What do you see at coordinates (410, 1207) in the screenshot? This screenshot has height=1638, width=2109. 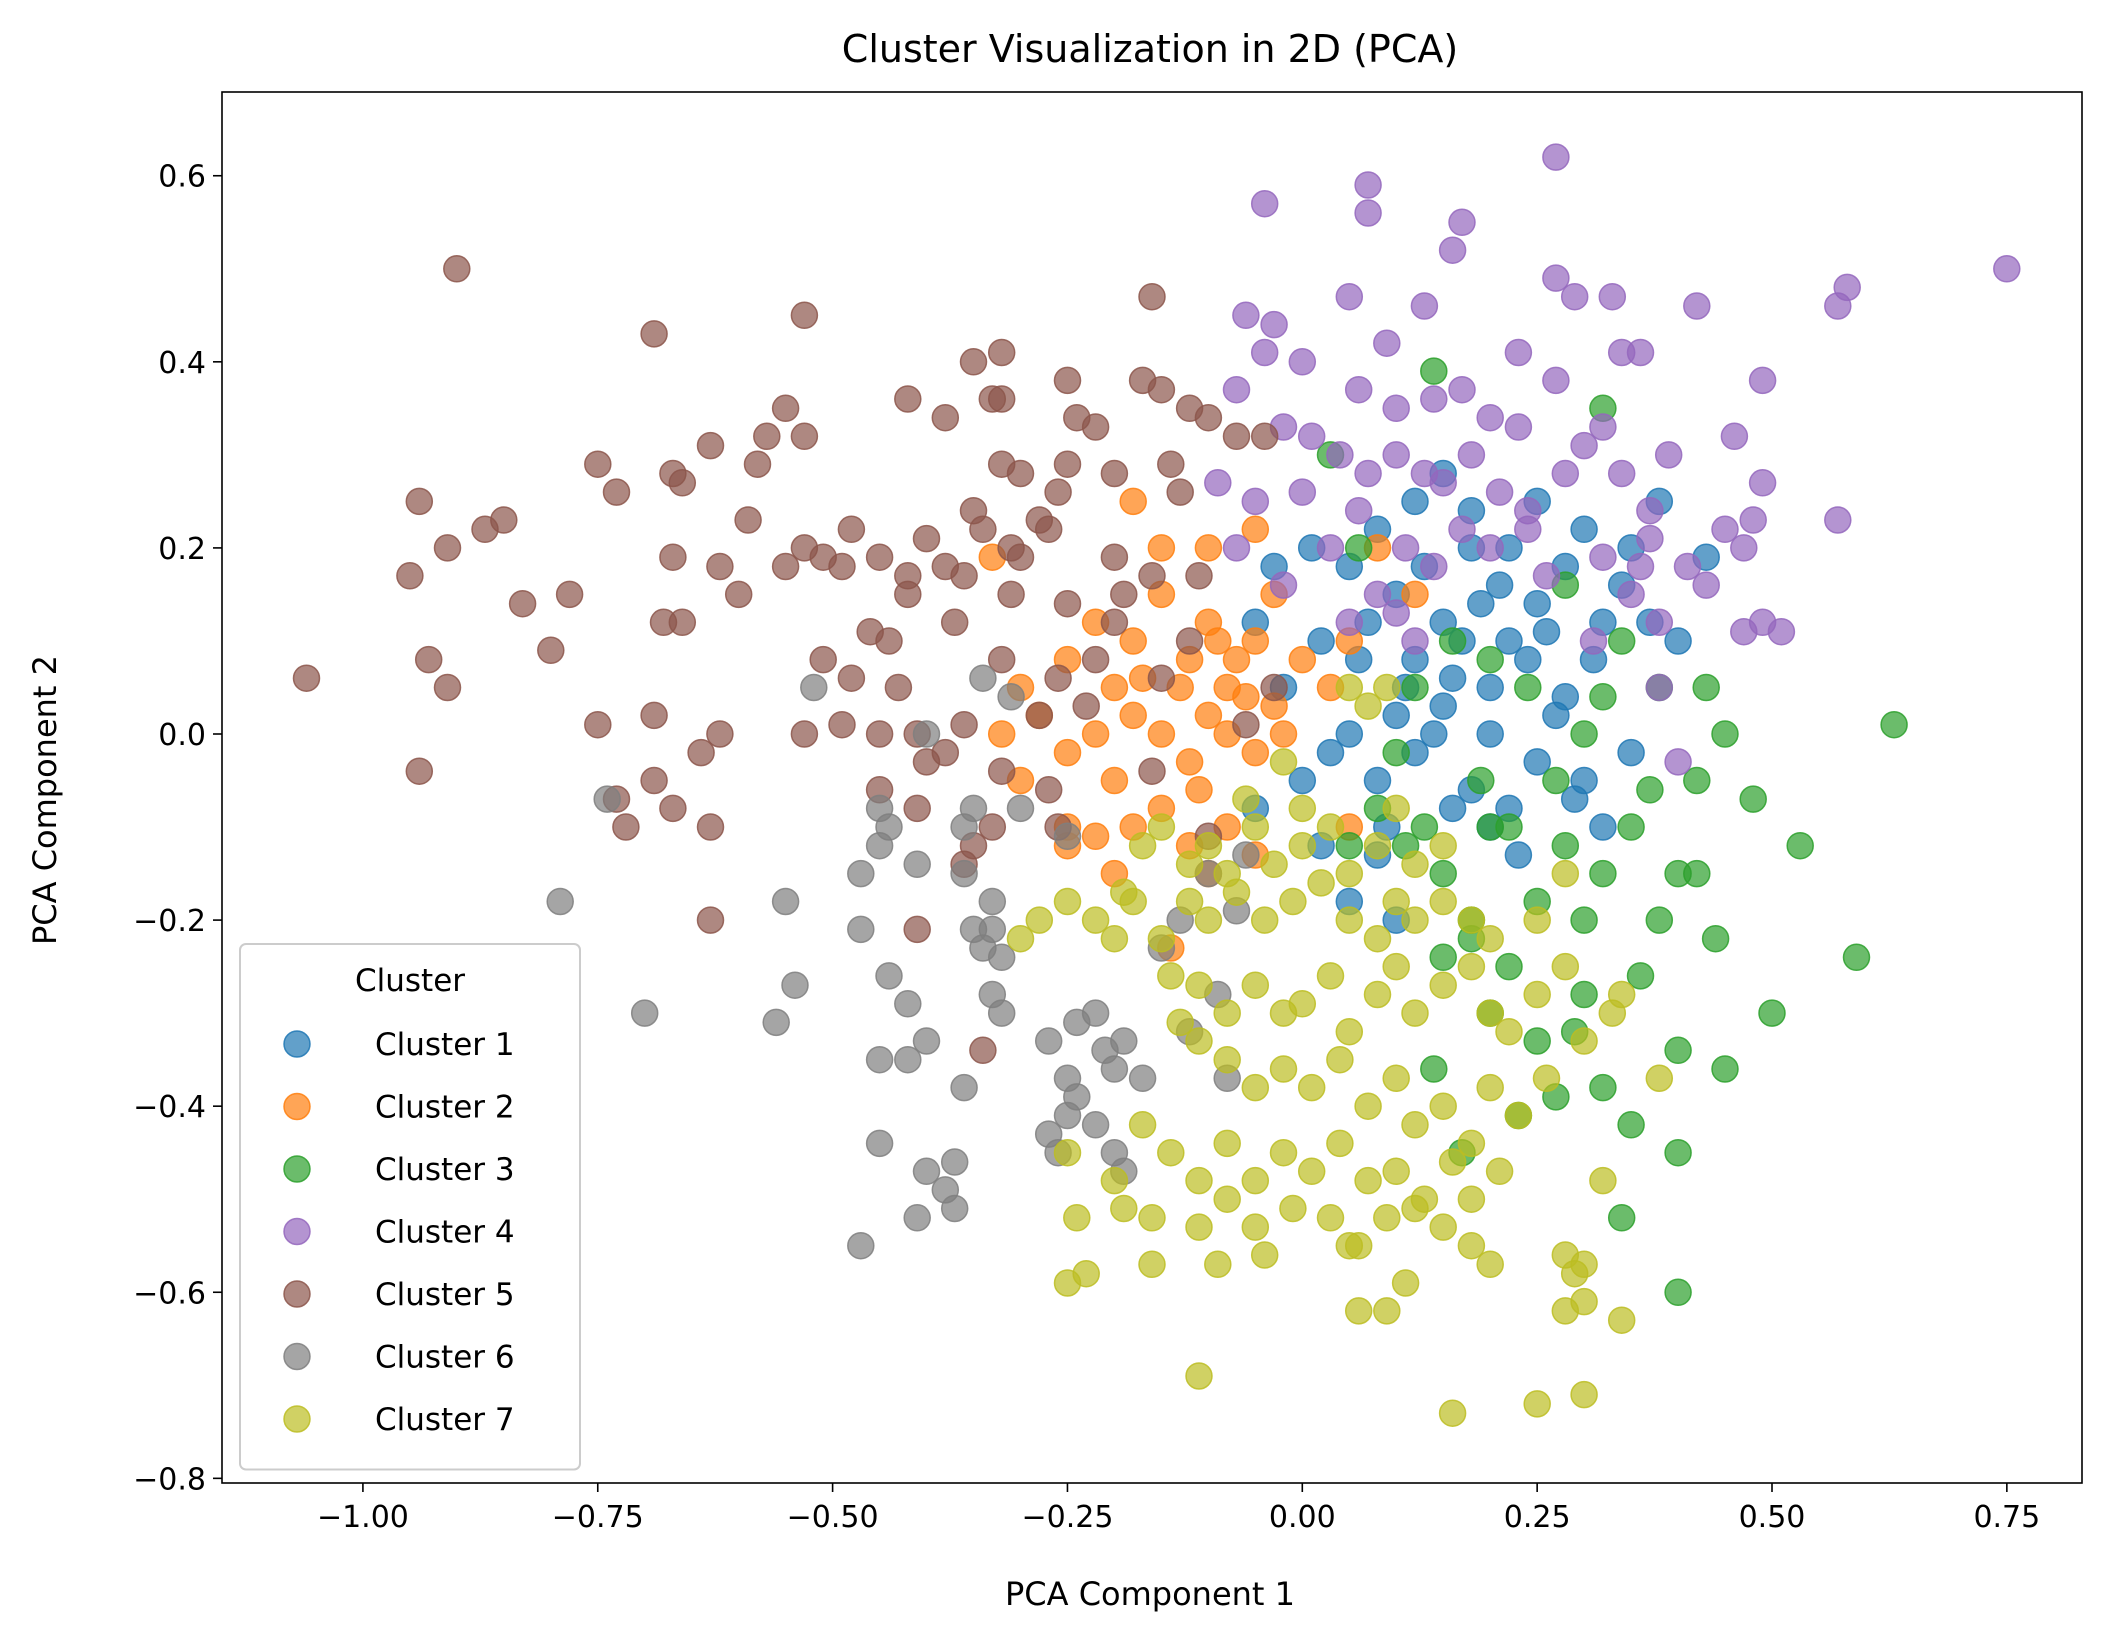 I see `legend-box` at bounding box center [410, 1207].